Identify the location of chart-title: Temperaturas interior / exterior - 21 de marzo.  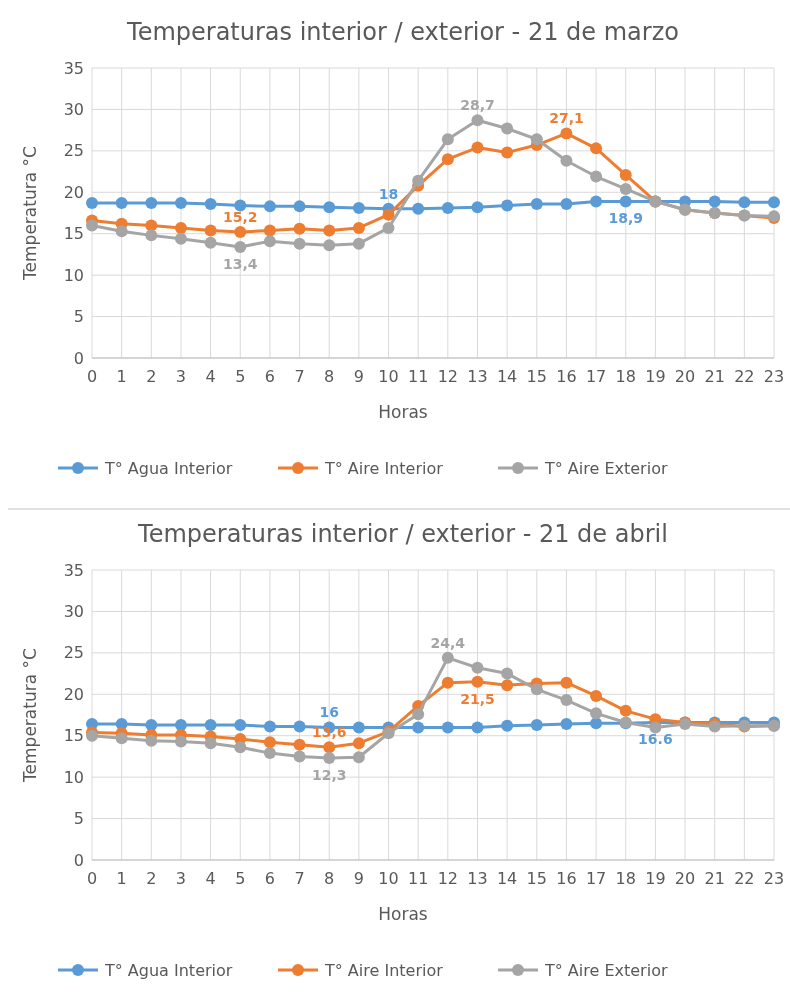
(402, 32).